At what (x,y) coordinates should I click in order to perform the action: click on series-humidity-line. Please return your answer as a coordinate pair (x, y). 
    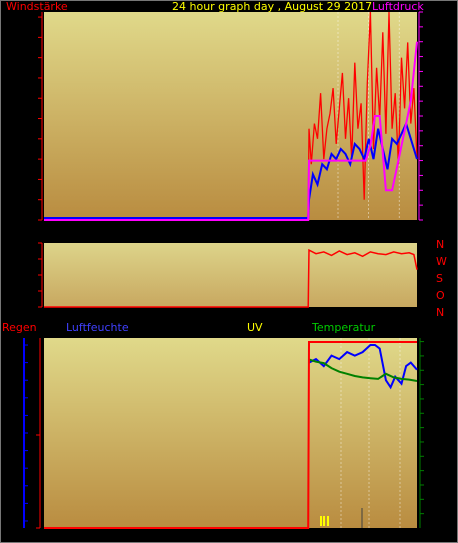
    Looking at the image, I should click on (363, 367).